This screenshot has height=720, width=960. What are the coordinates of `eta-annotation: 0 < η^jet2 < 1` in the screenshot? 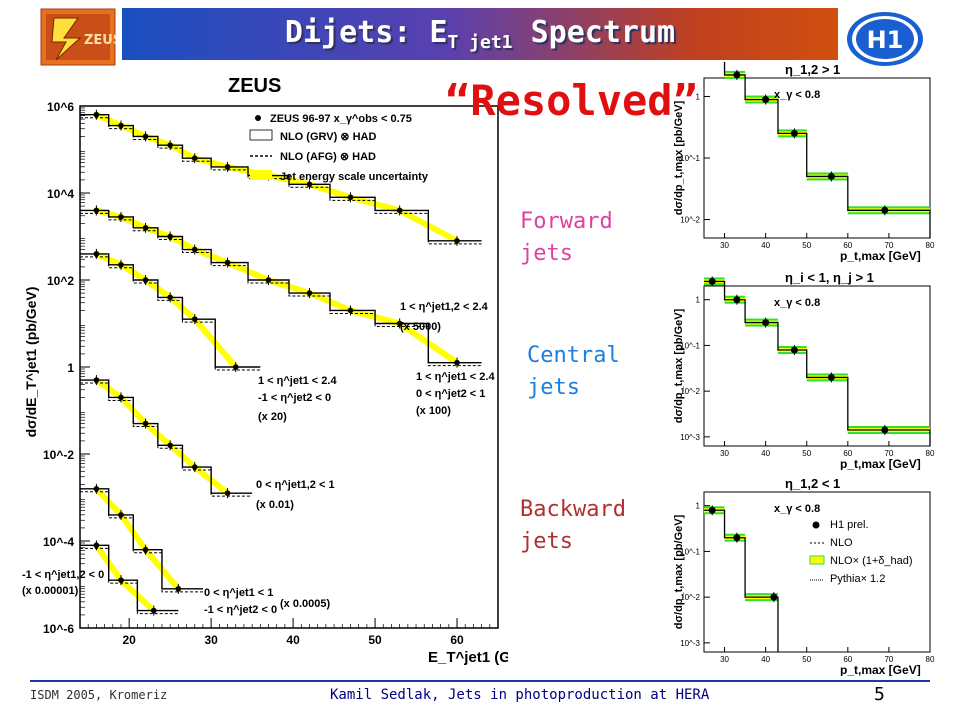 It's located at (450, 394).